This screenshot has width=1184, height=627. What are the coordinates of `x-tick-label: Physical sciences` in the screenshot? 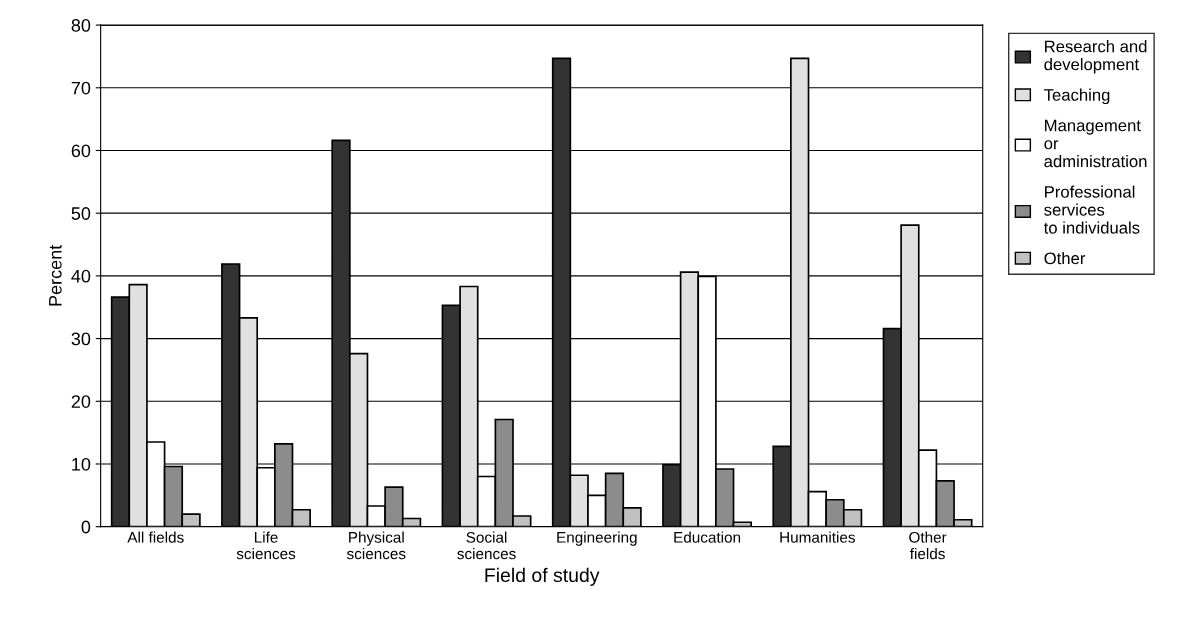 It's located at (376, 545).